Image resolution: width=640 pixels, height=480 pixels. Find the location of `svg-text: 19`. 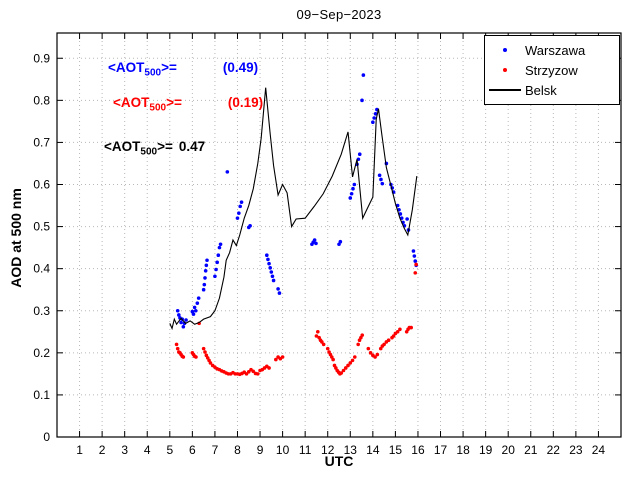

svg-text: 19 is located at coordinates (486, 450).